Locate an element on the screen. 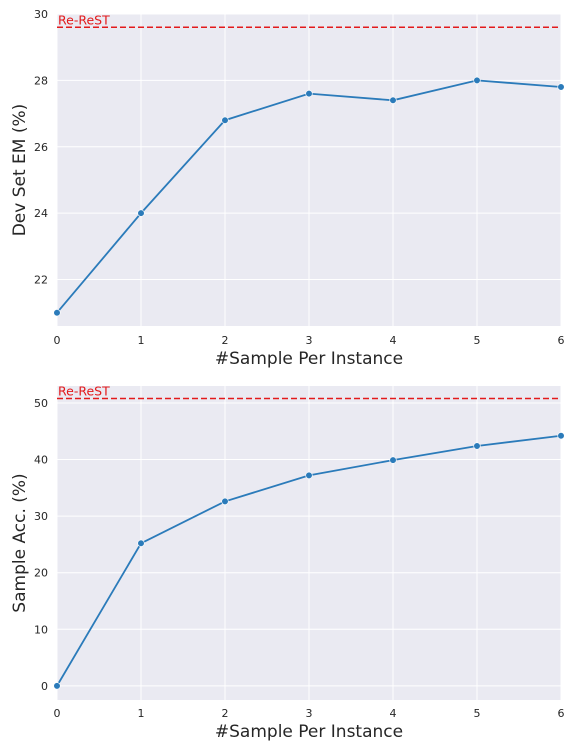 The width and height of the screenshot is (564, 742). y-tick-label: 26 is located at coordinates (41, 147).